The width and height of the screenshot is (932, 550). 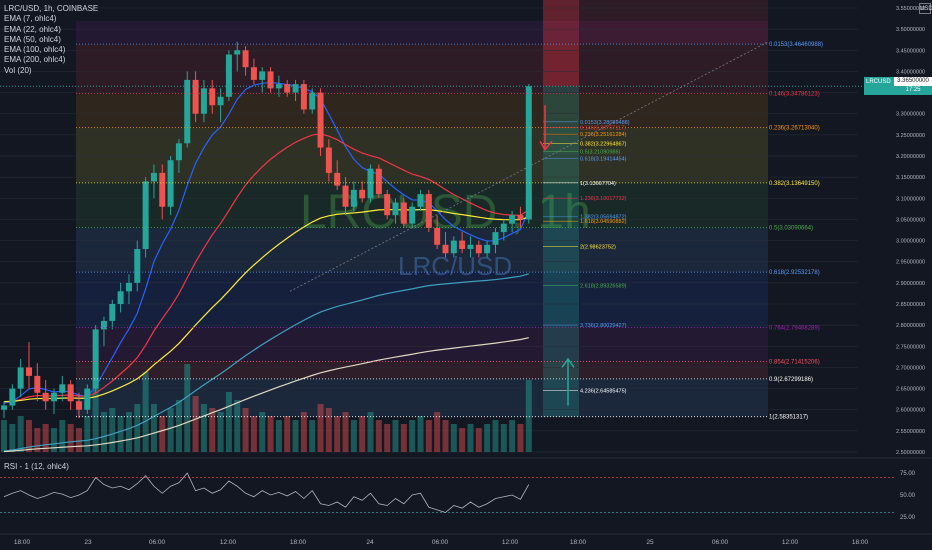 What do you see at coordinates (603, 217) in the screenshot?
I see `fib-ext-label: 1.382(3.05694872)` at bounding box center [603, 217].